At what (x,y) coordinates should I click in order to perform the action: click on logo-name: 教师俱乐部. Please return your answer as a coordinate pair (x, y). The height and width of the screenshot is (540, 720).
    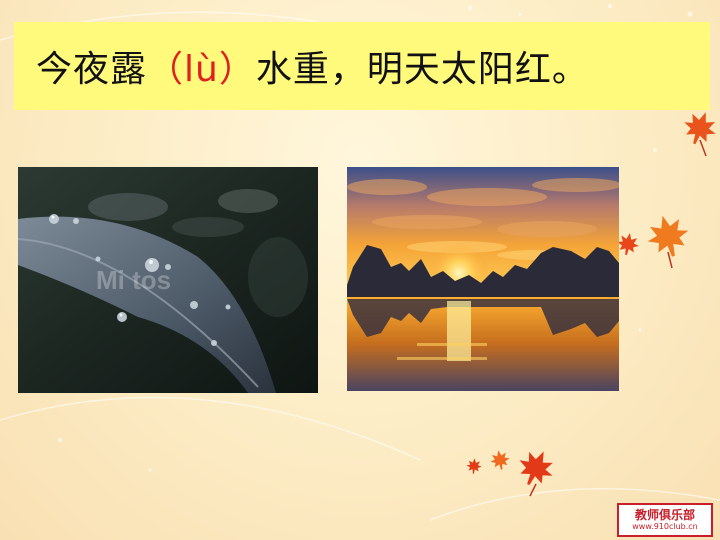
    Looking at the image, I should click on (664, 515).